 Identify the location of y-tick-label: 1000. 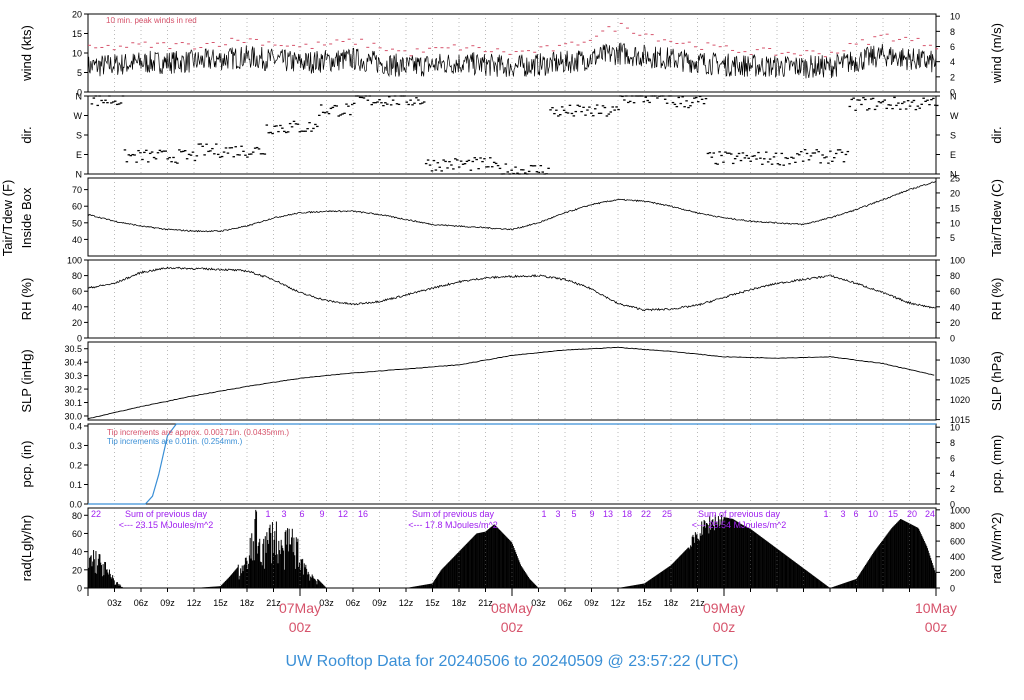
(960, 510).